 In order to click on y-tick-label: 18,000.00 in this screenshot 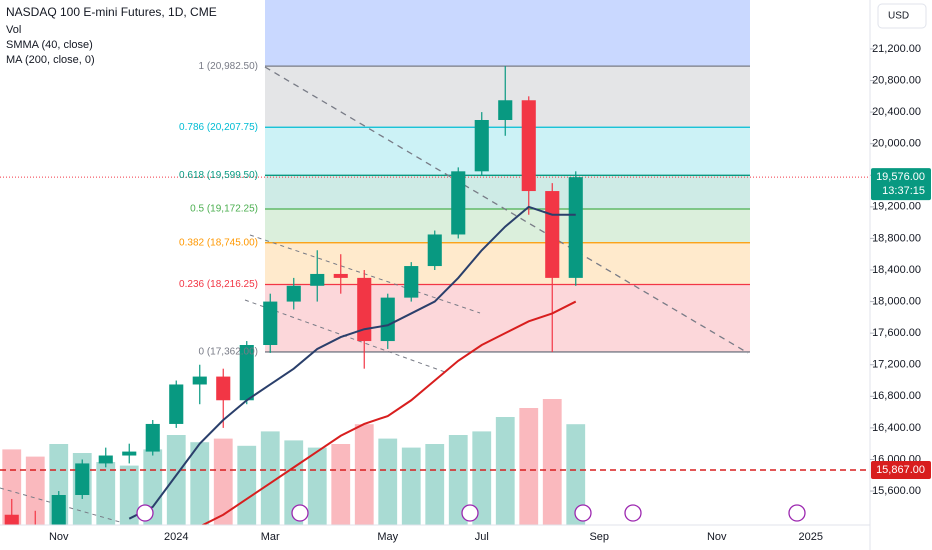, I will do `click(896, 301)`.